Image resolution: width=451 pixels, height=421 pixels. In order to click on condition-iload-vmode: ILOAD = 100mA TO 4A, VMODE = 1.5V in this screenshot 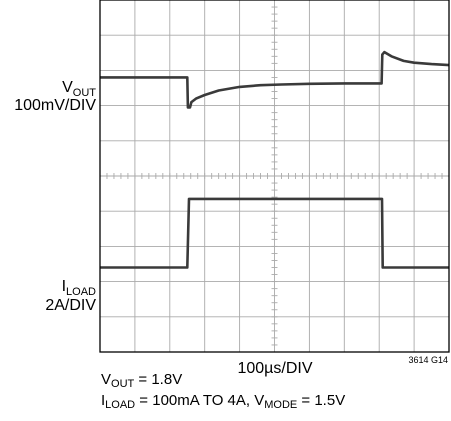, I will do `click(223, 401)`.